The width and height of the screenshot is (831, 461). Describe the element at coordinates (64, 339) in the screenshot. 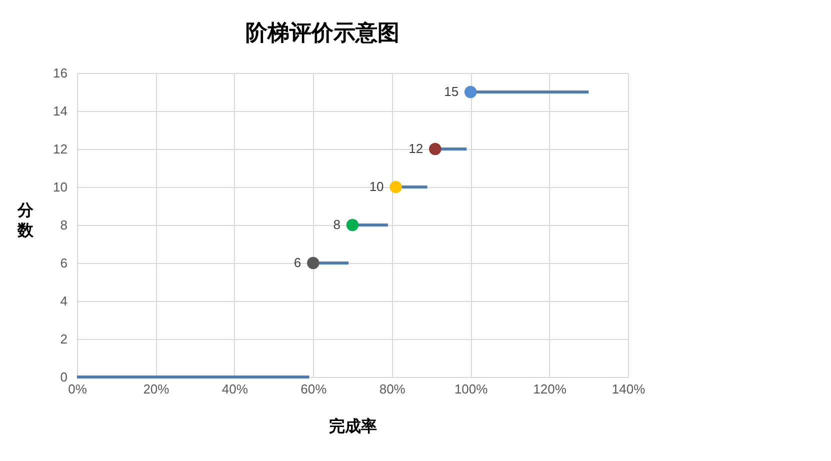

I see `y-tick-label: 2` at that location.